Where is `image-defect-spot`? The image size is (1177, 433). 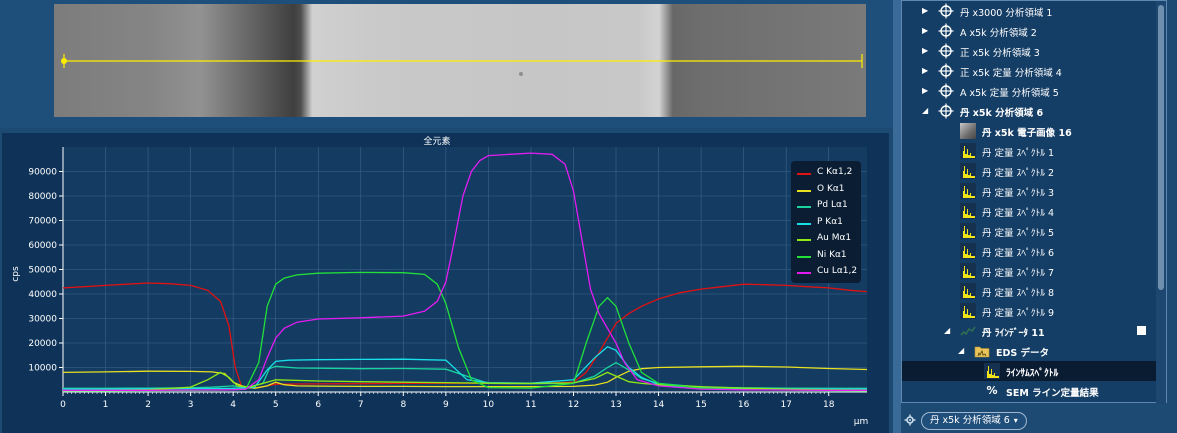
image-defect-spot is located at coordinates (521, 74).